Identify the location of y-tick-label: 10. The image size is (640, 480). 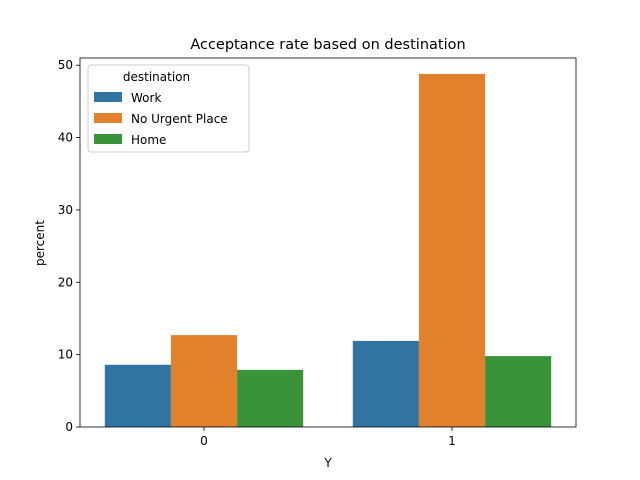
(65, 355).